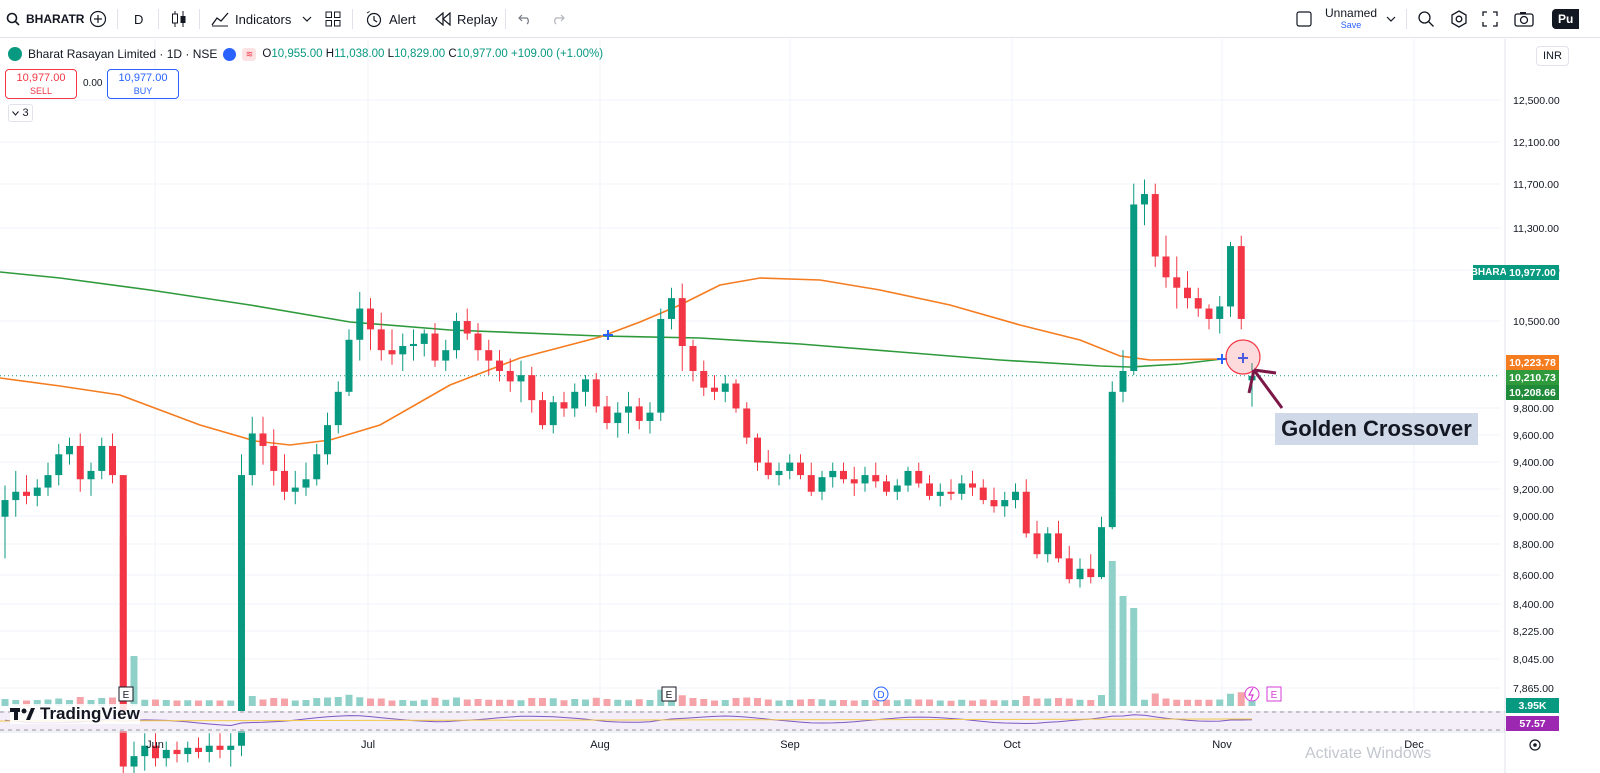 This screenshot has height=773, width=1600. What do you see at coordinates (1391, 19) in the screenshot?
I see `layout-dropdown` at bounding box center [1391, 19].